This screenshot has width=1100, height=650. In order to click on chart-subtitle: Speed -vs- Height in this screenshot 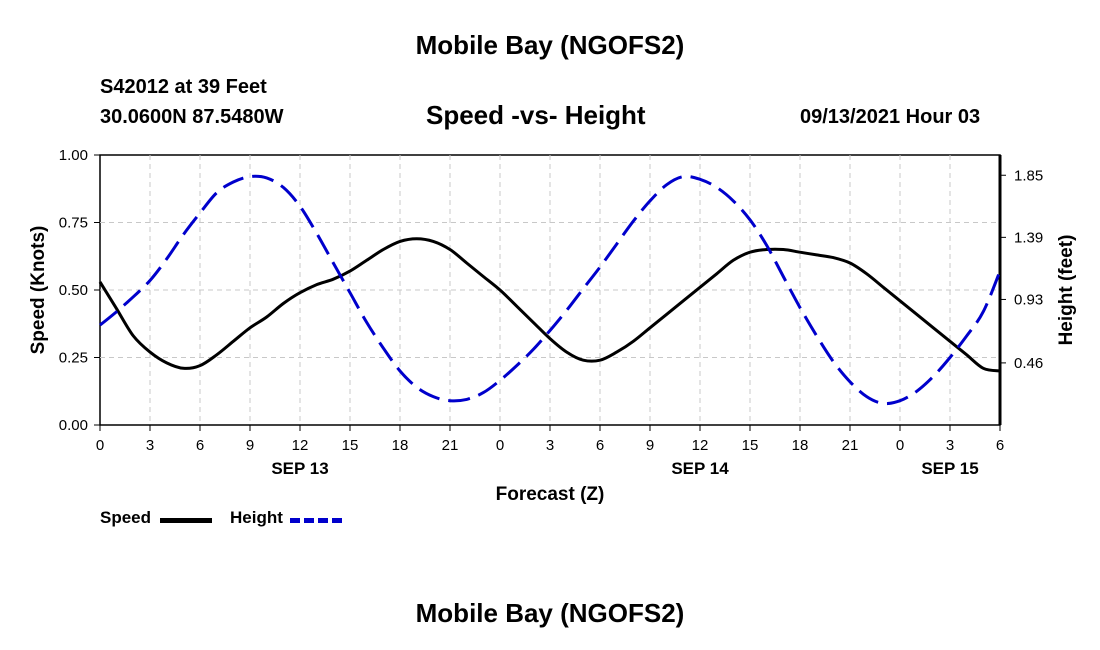, I will do `click(536, 115)`.